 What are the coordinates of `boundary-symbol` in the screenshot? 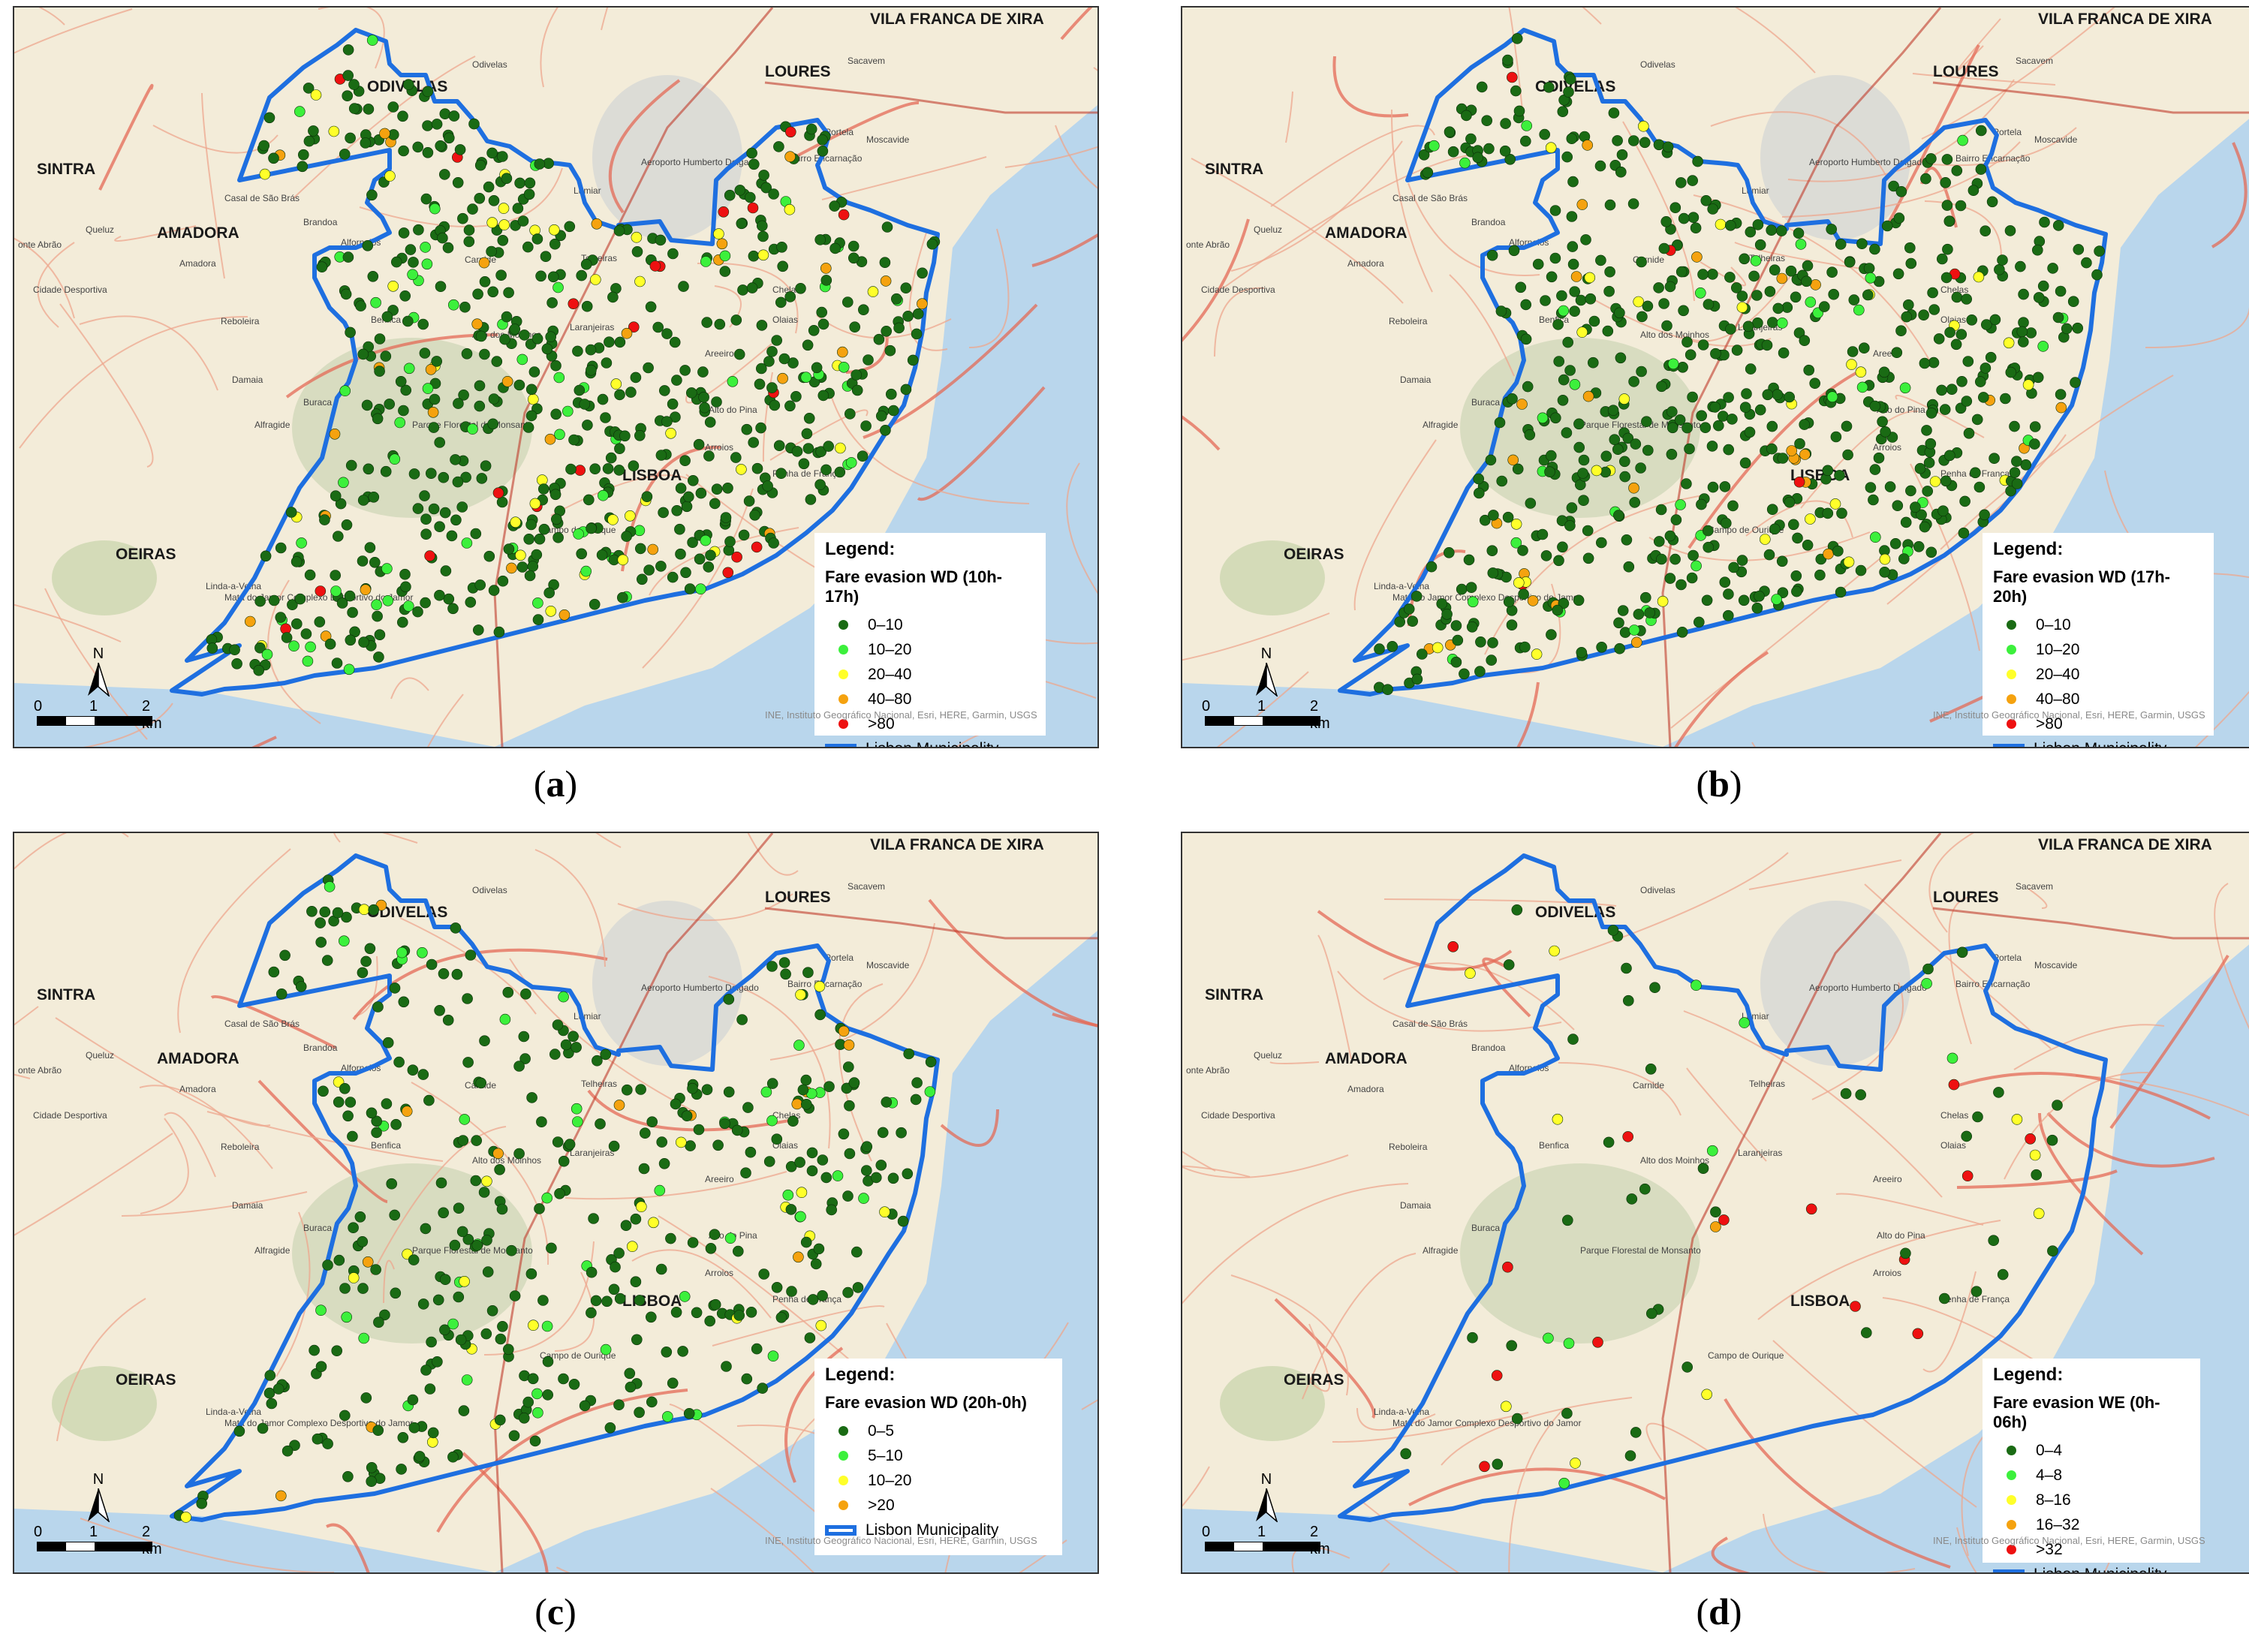 It's located at (841, 1530).